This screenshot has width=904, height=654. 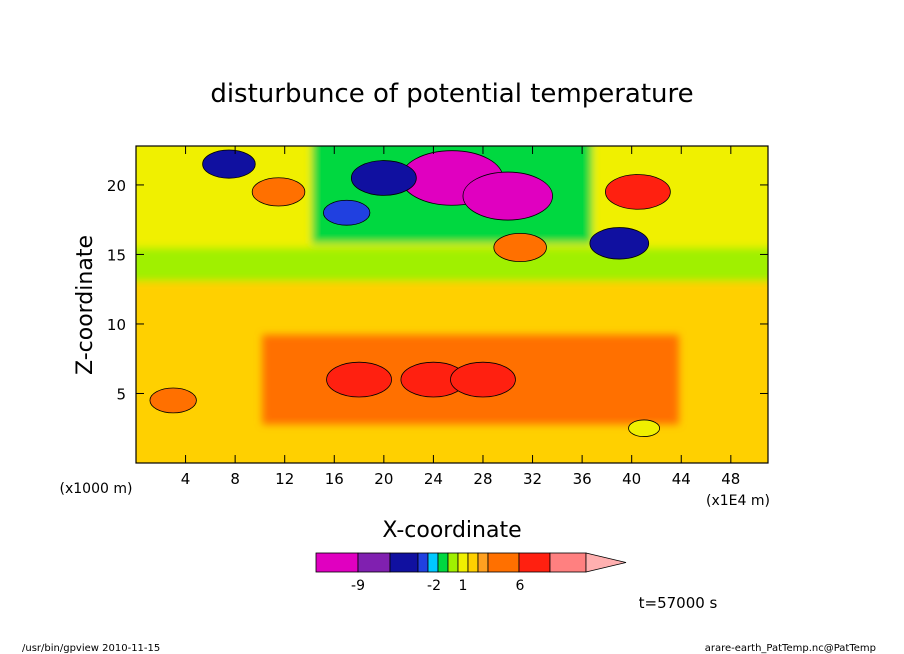 What do you see at coordinates (730, 479) in the screenshot?
I see `x-tick-label: 48` at bounding box center [730, 479].